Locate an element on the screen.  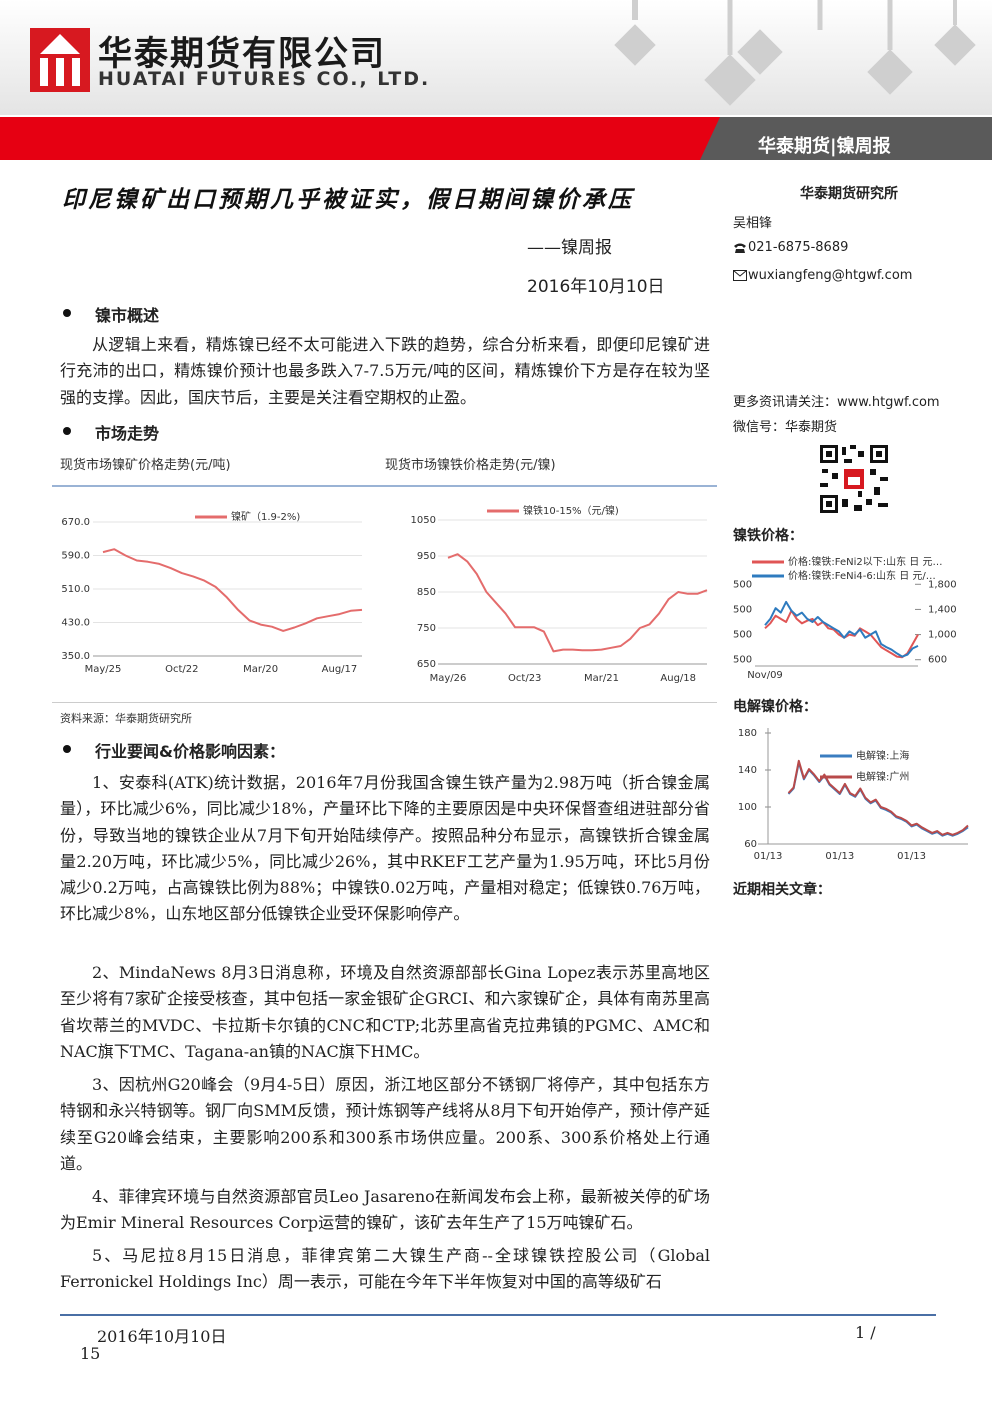
series-name: ——镍周报 is located at coordinates (569, 248).